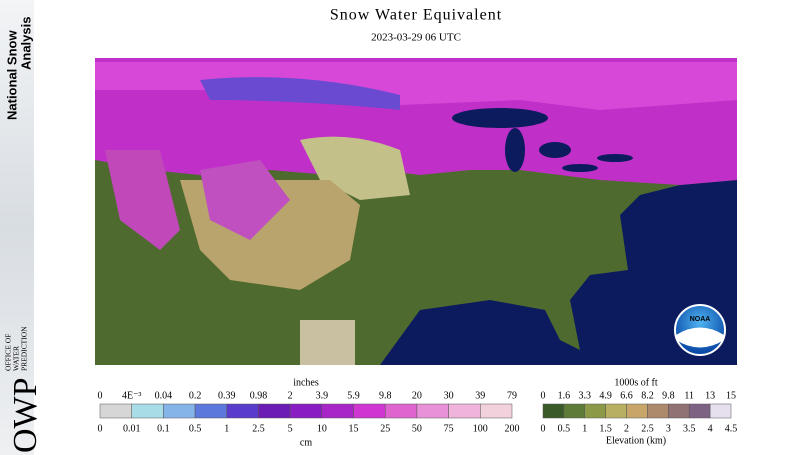 The width and height of the screenshot is (795, 455). I want to click on legend-unit: inches, so click(306, 382).